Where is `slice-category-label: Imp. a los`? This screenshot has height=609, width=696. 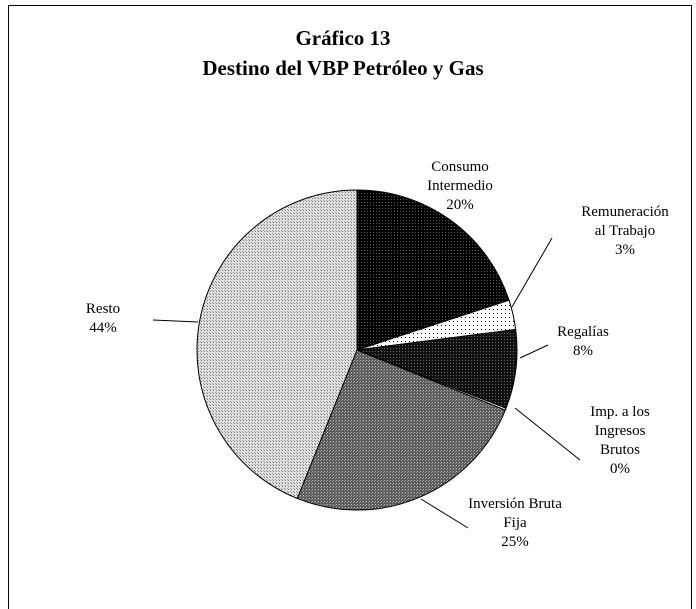
slice-category-label: Imp. a los is located at coordinates (620, 412).